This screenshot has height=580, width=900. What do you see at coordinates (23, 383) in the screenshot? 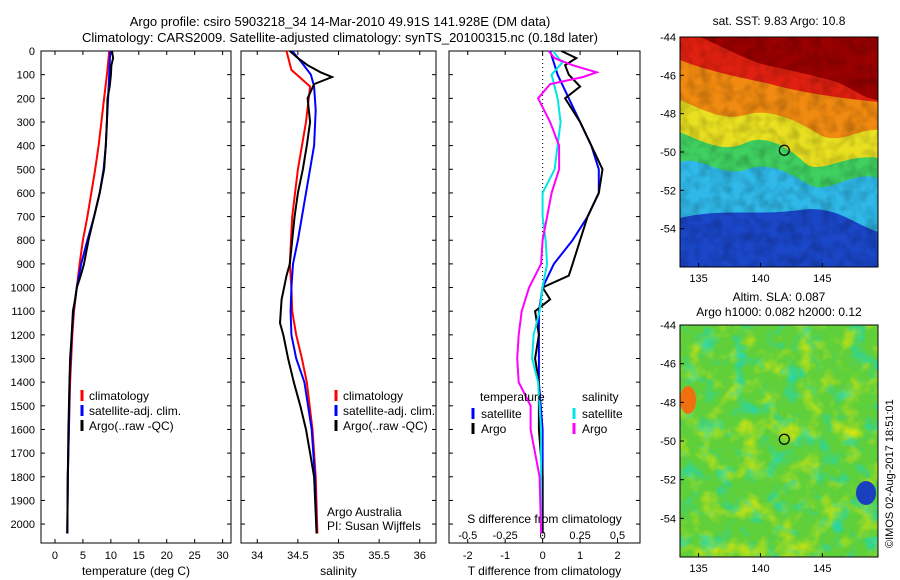
I see `y-tick-label: 1400` at bounding box center [23, 383].